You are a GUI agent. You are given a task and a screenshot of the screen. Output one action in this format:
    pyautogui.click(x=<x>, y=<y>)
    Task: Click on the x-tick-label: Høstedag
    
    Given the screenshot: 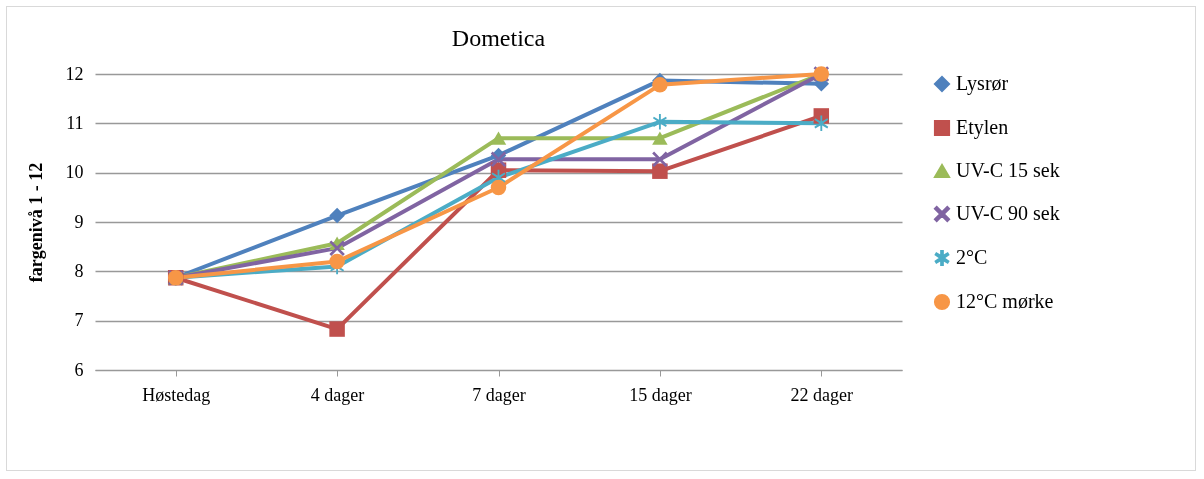 What is the action you would take?
    pyautogui.click(x=176, y=394)
    